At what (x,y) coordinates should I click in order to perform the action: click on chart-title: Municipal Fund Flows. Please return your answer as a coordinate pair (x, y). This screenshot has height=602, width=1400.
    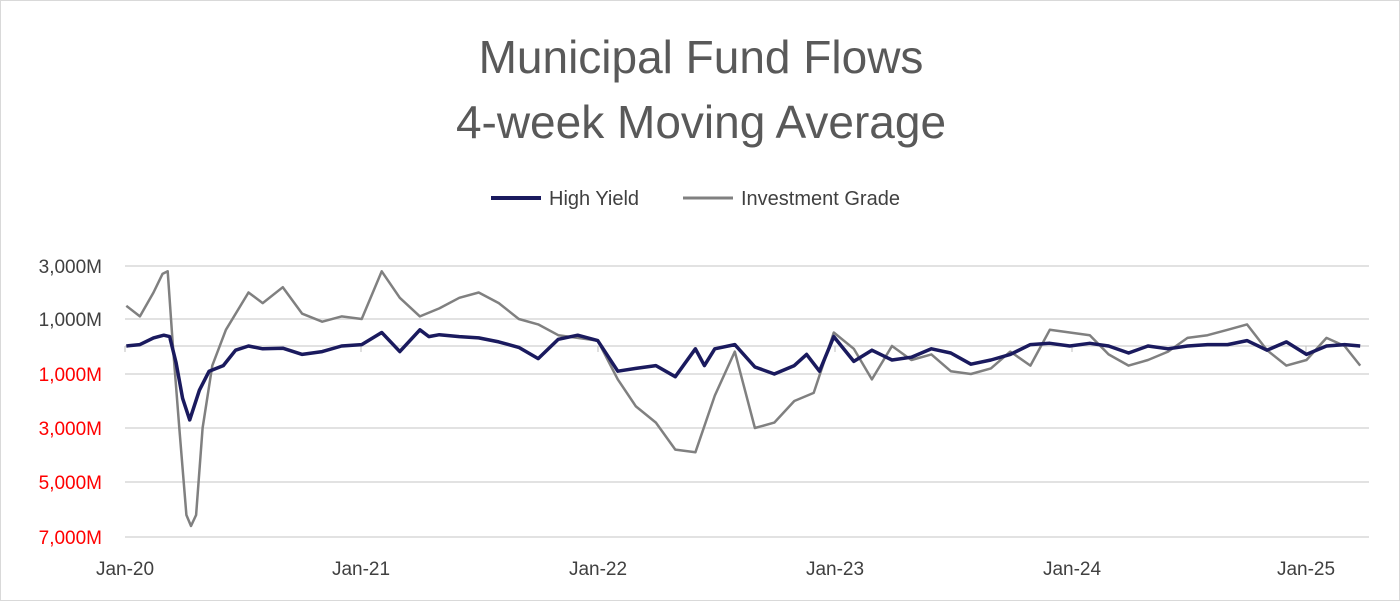
    Looking at the image, I should click on (701, 57).